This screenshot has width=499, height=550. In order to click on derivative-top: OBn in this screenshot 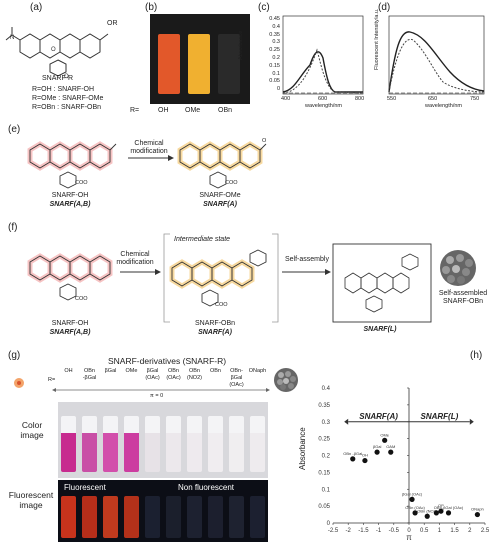, I will do `click(194, 371)`.